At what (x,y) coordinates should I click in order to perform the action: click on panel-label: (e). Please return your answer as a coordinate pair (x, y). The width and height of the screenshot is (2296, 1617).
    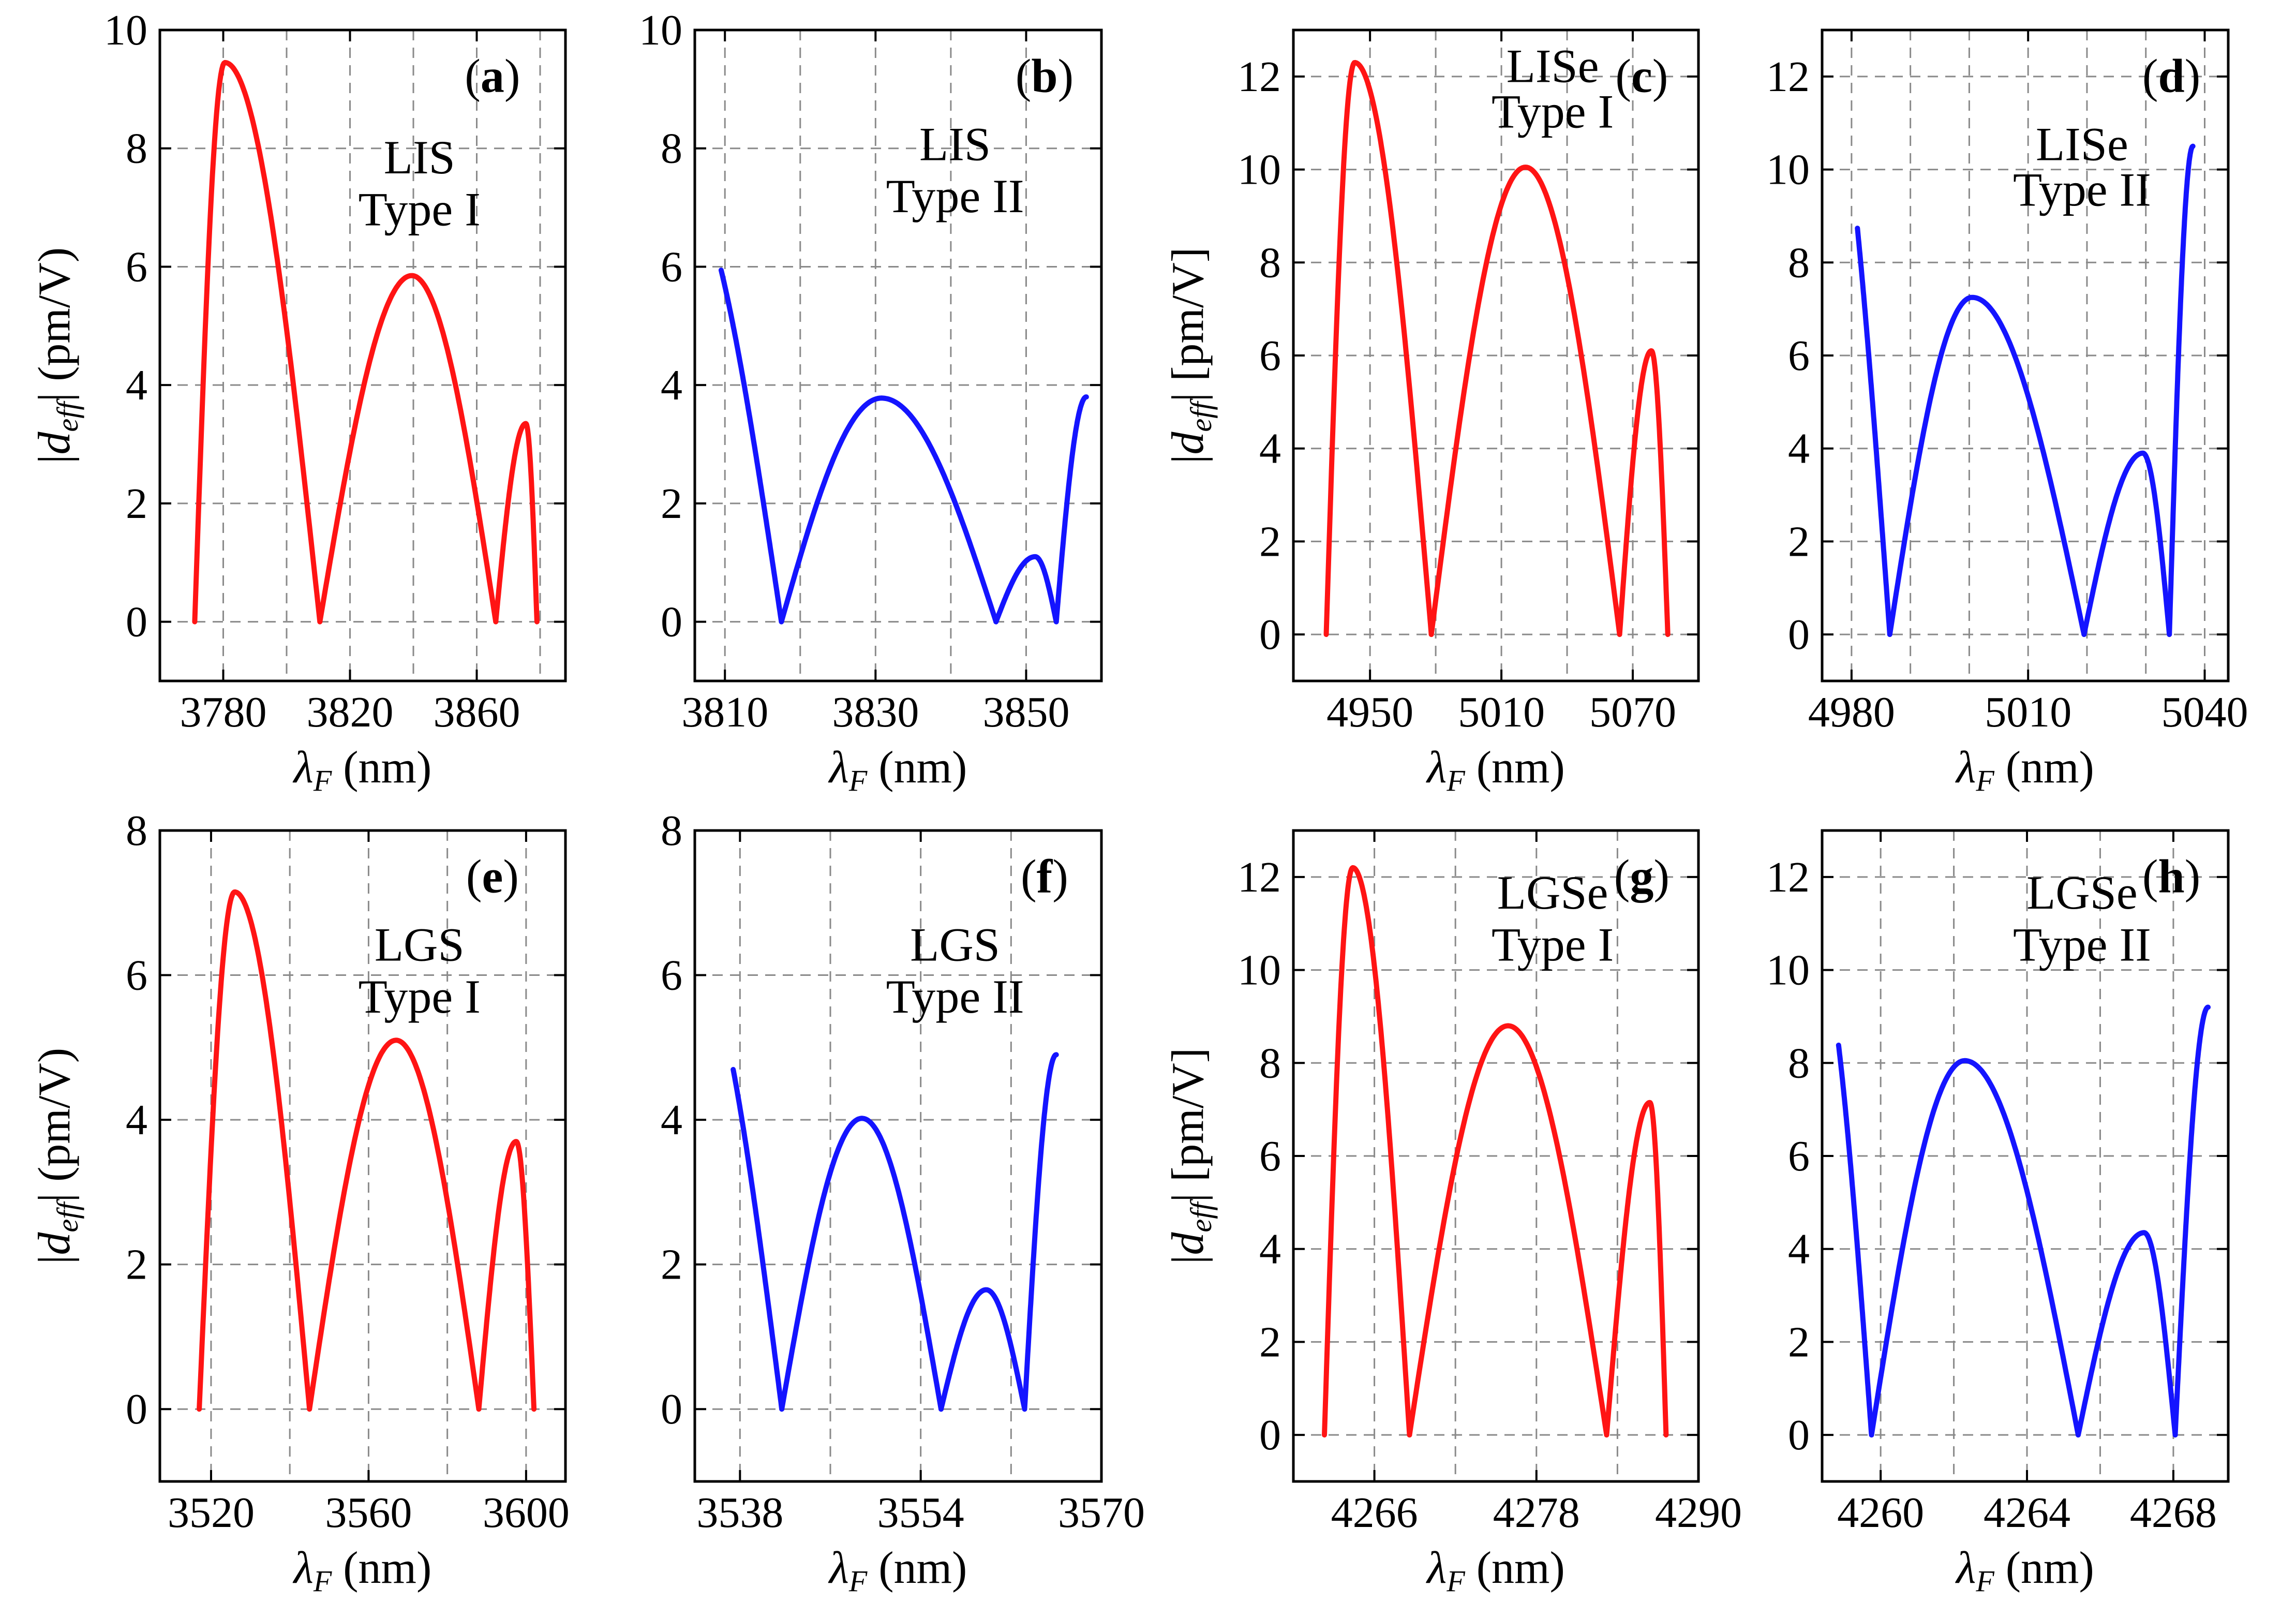
    Looking at the image, I should click on (492, 876).